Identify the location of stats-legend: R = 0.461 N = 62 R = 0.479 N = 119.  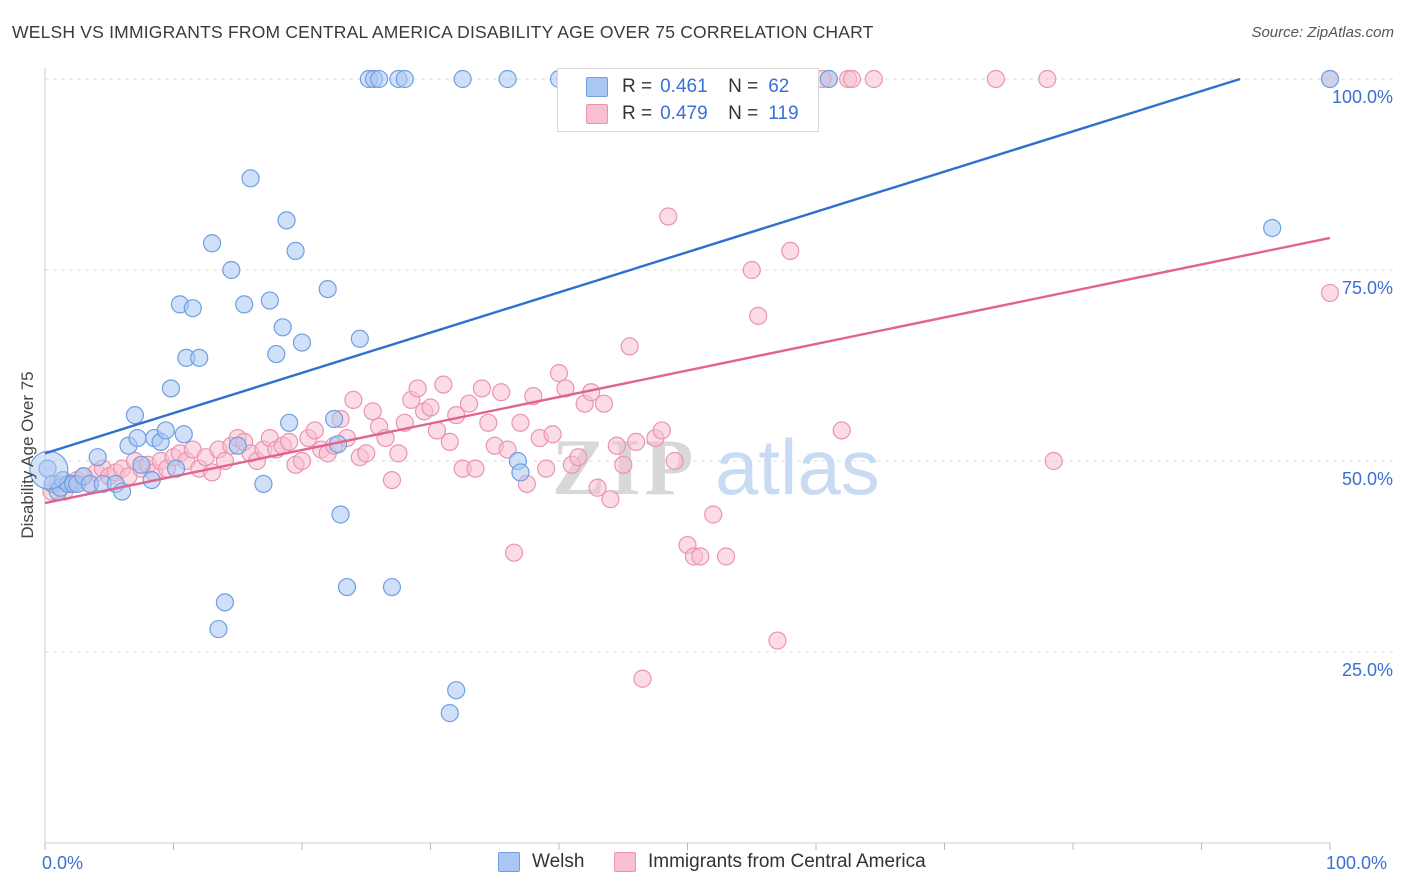
(688, 100).